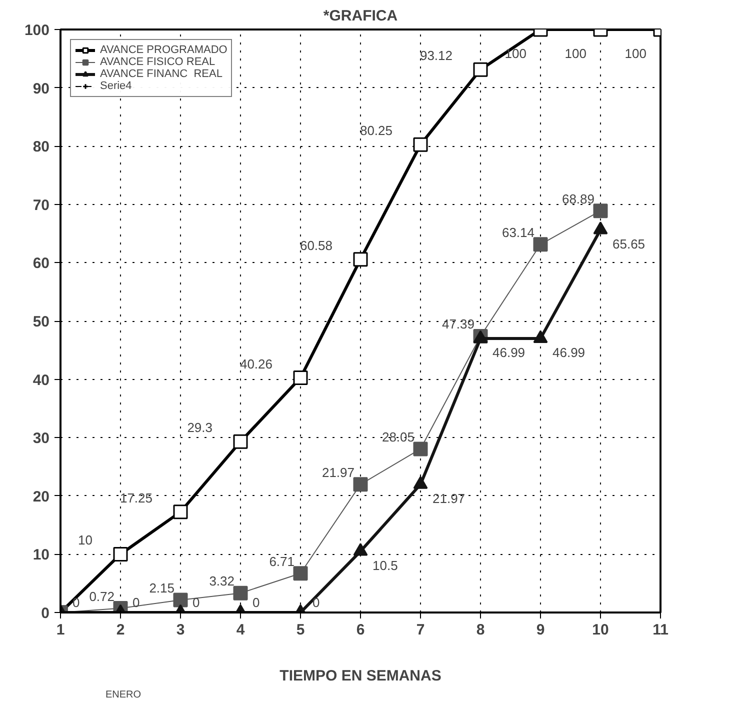  I want to click on data-label: 3.32, so click(222, 581).